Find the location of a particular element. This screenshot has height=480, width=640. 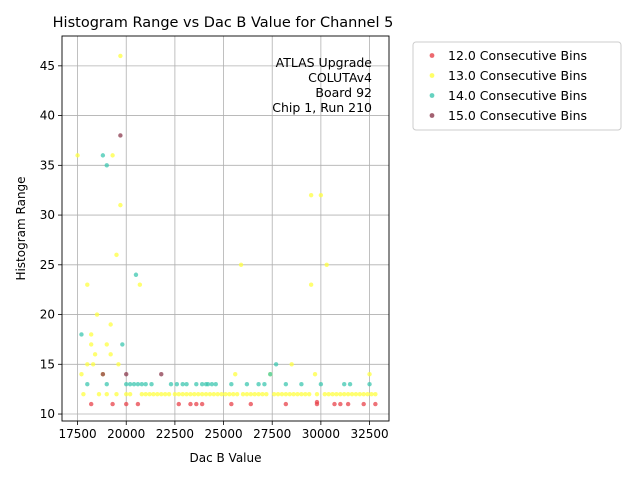

x-tick-label: 22500 is located at coordinates (175, 434).